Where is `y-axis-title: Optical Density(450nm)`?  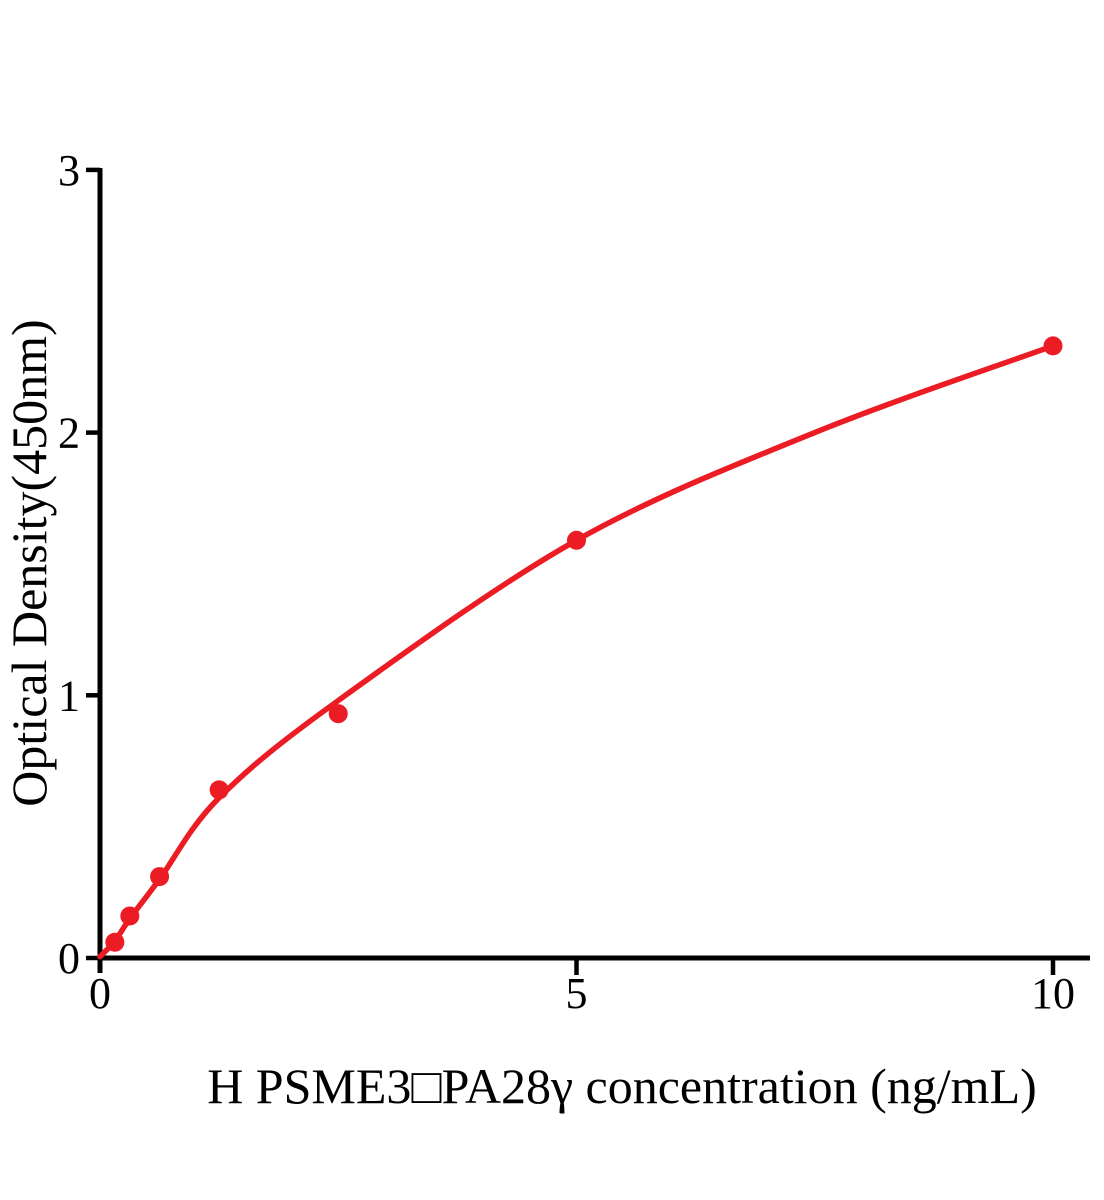 y-axis-title: Optical Density(450nm) is located at coordinates (29, 562).